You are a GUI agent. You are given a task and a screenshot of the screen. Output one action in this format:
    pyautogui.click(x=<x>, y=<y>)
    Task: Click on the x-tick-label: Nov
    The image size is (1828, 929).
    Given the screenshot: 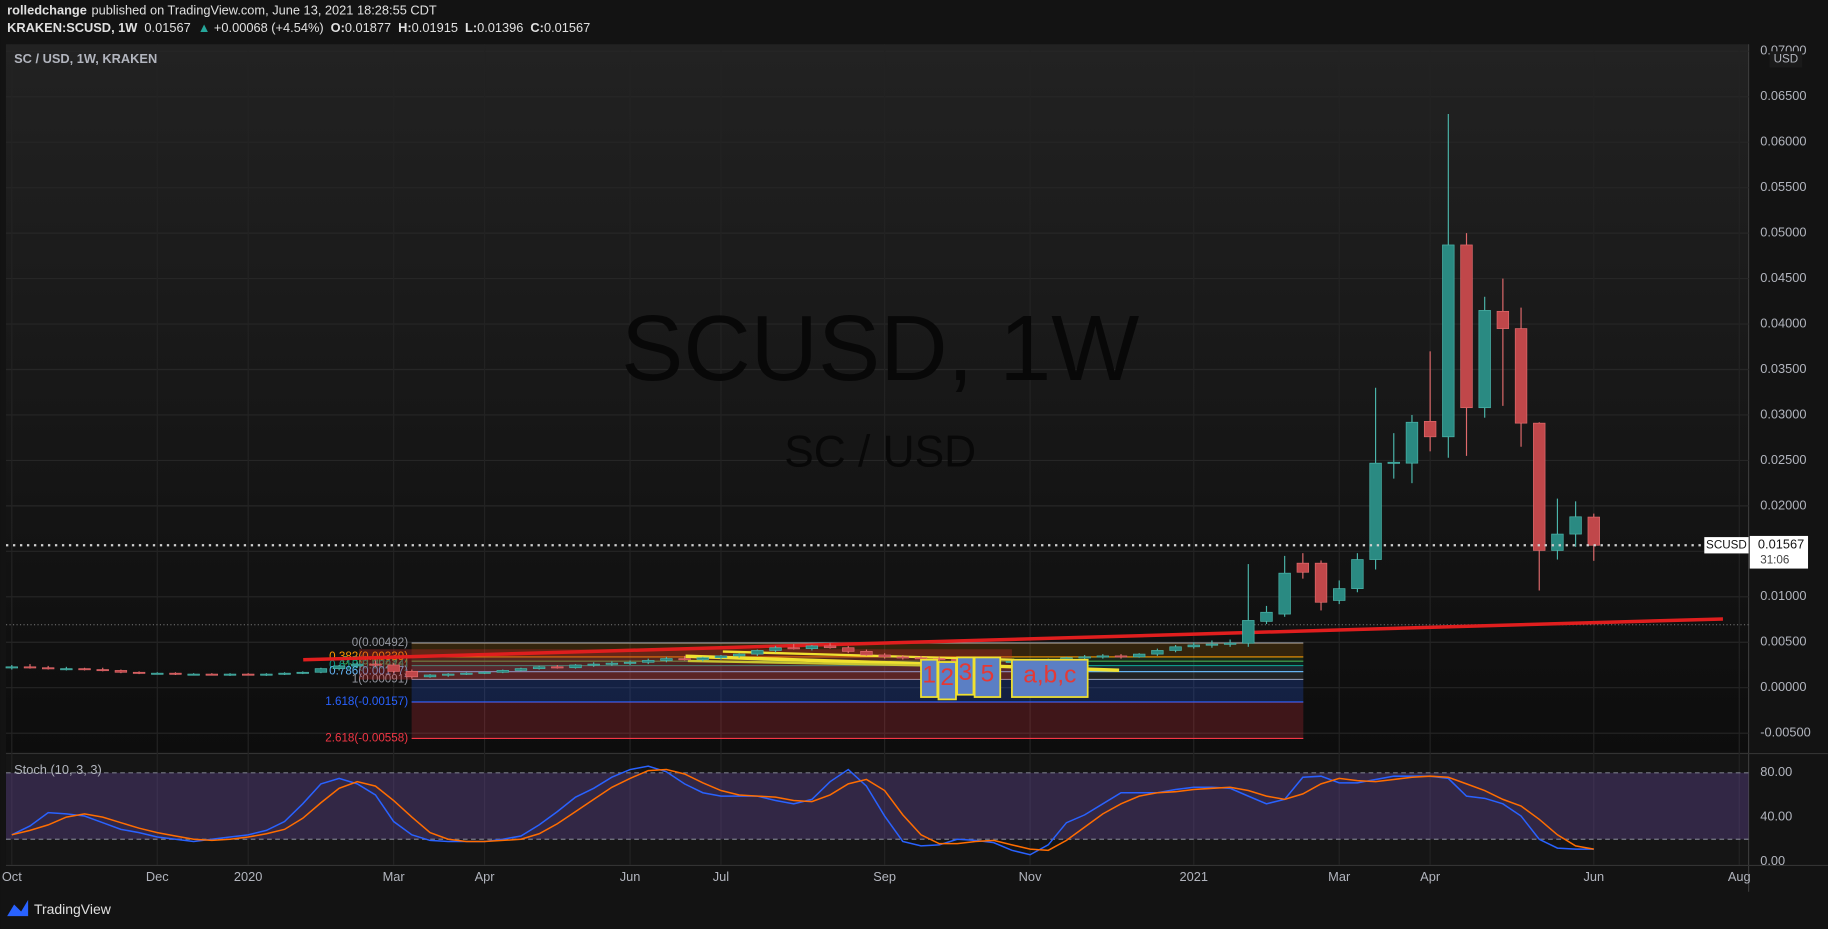 What is the action you would take?
    pyautogui.click(x=1030, y=876)
    